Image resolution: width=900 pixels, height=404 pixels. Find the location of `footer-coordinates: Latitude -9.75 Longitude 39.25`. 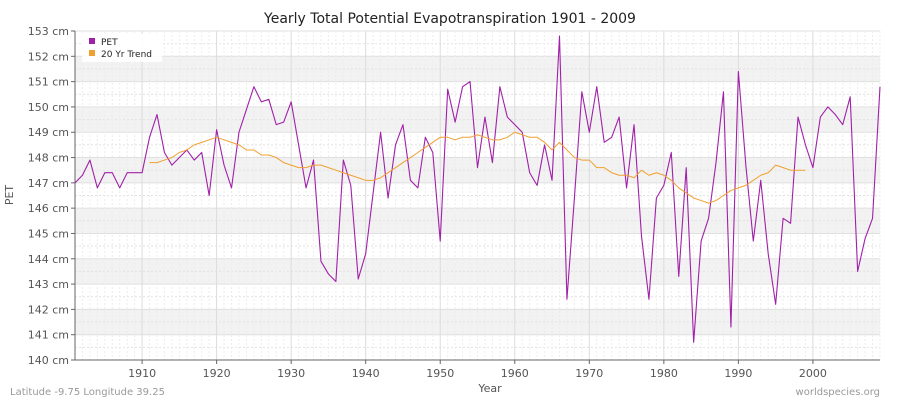

footer-coordinates: Latitude -9.75 Longitude 39.25 is located at coordinates (87, 392).